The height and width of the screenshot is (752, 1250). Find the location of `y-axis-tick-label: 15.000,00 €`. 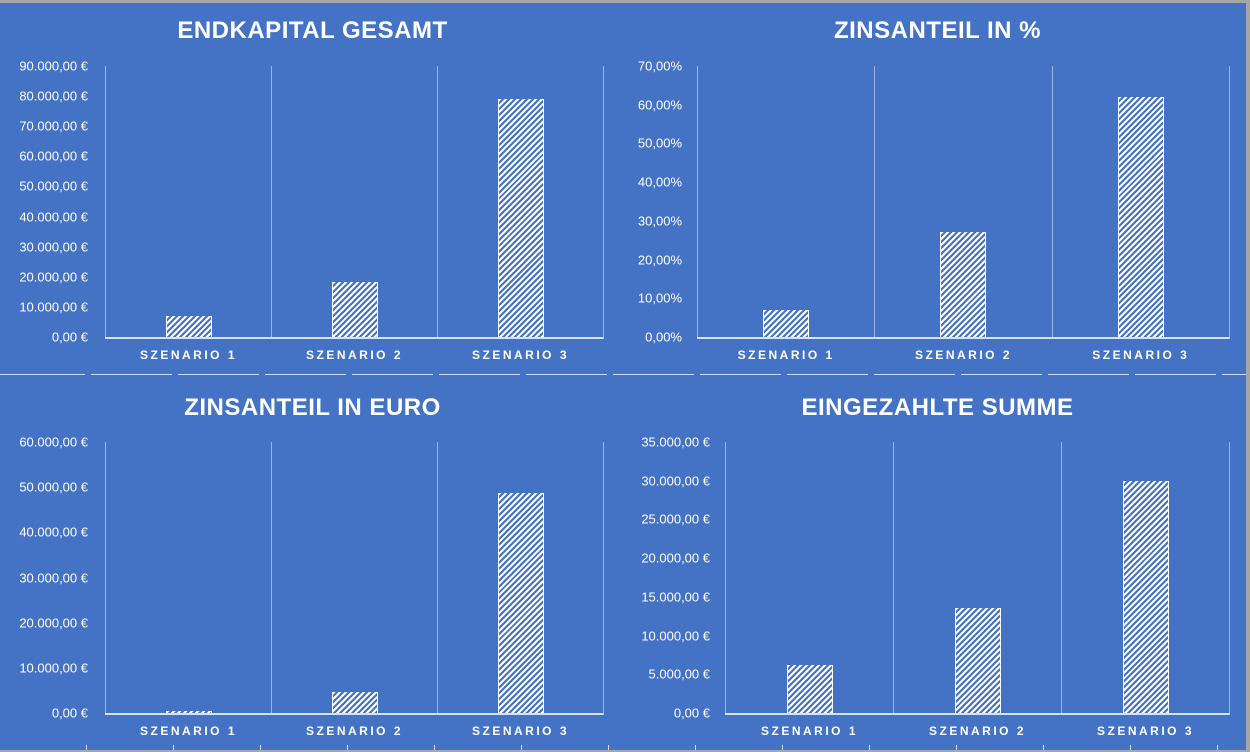

y-axis-tick-label: 15.000,00 € is located at coordinates (675, 597).